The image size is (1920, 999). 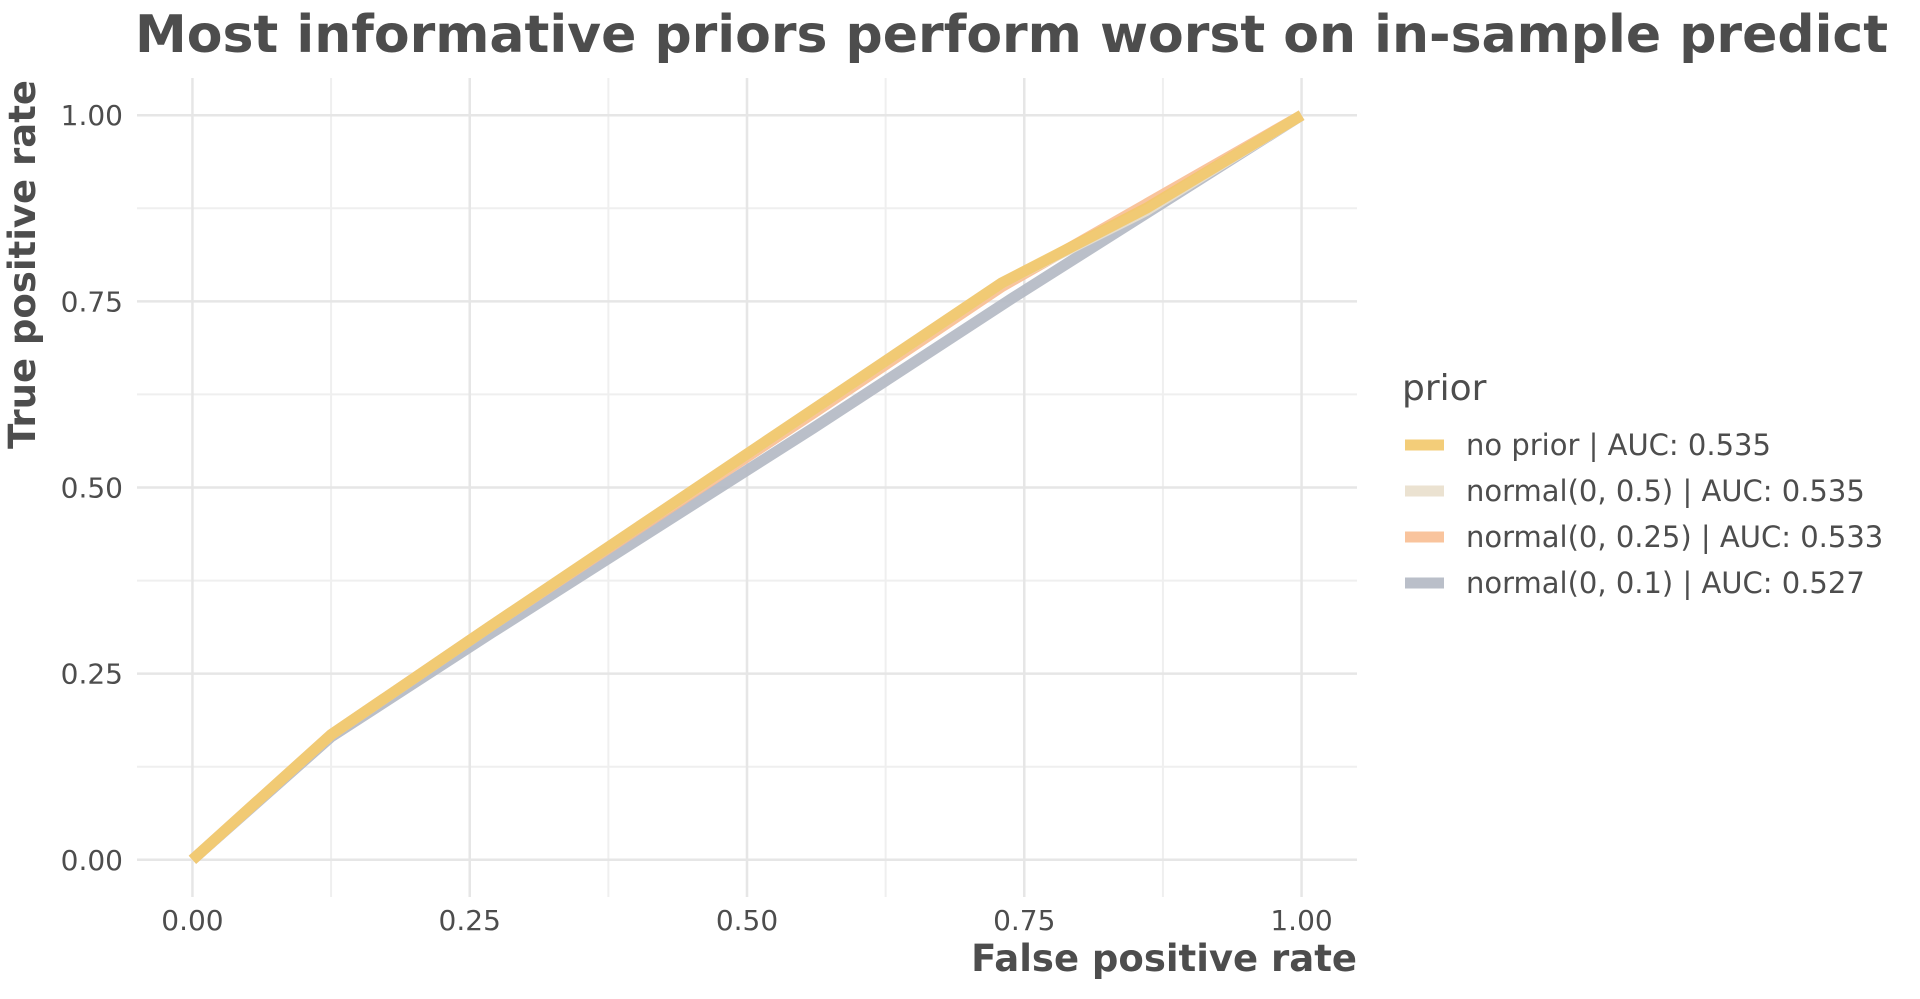 I want to click on y-tick-label: 1.00, so click(x=92, y=115).